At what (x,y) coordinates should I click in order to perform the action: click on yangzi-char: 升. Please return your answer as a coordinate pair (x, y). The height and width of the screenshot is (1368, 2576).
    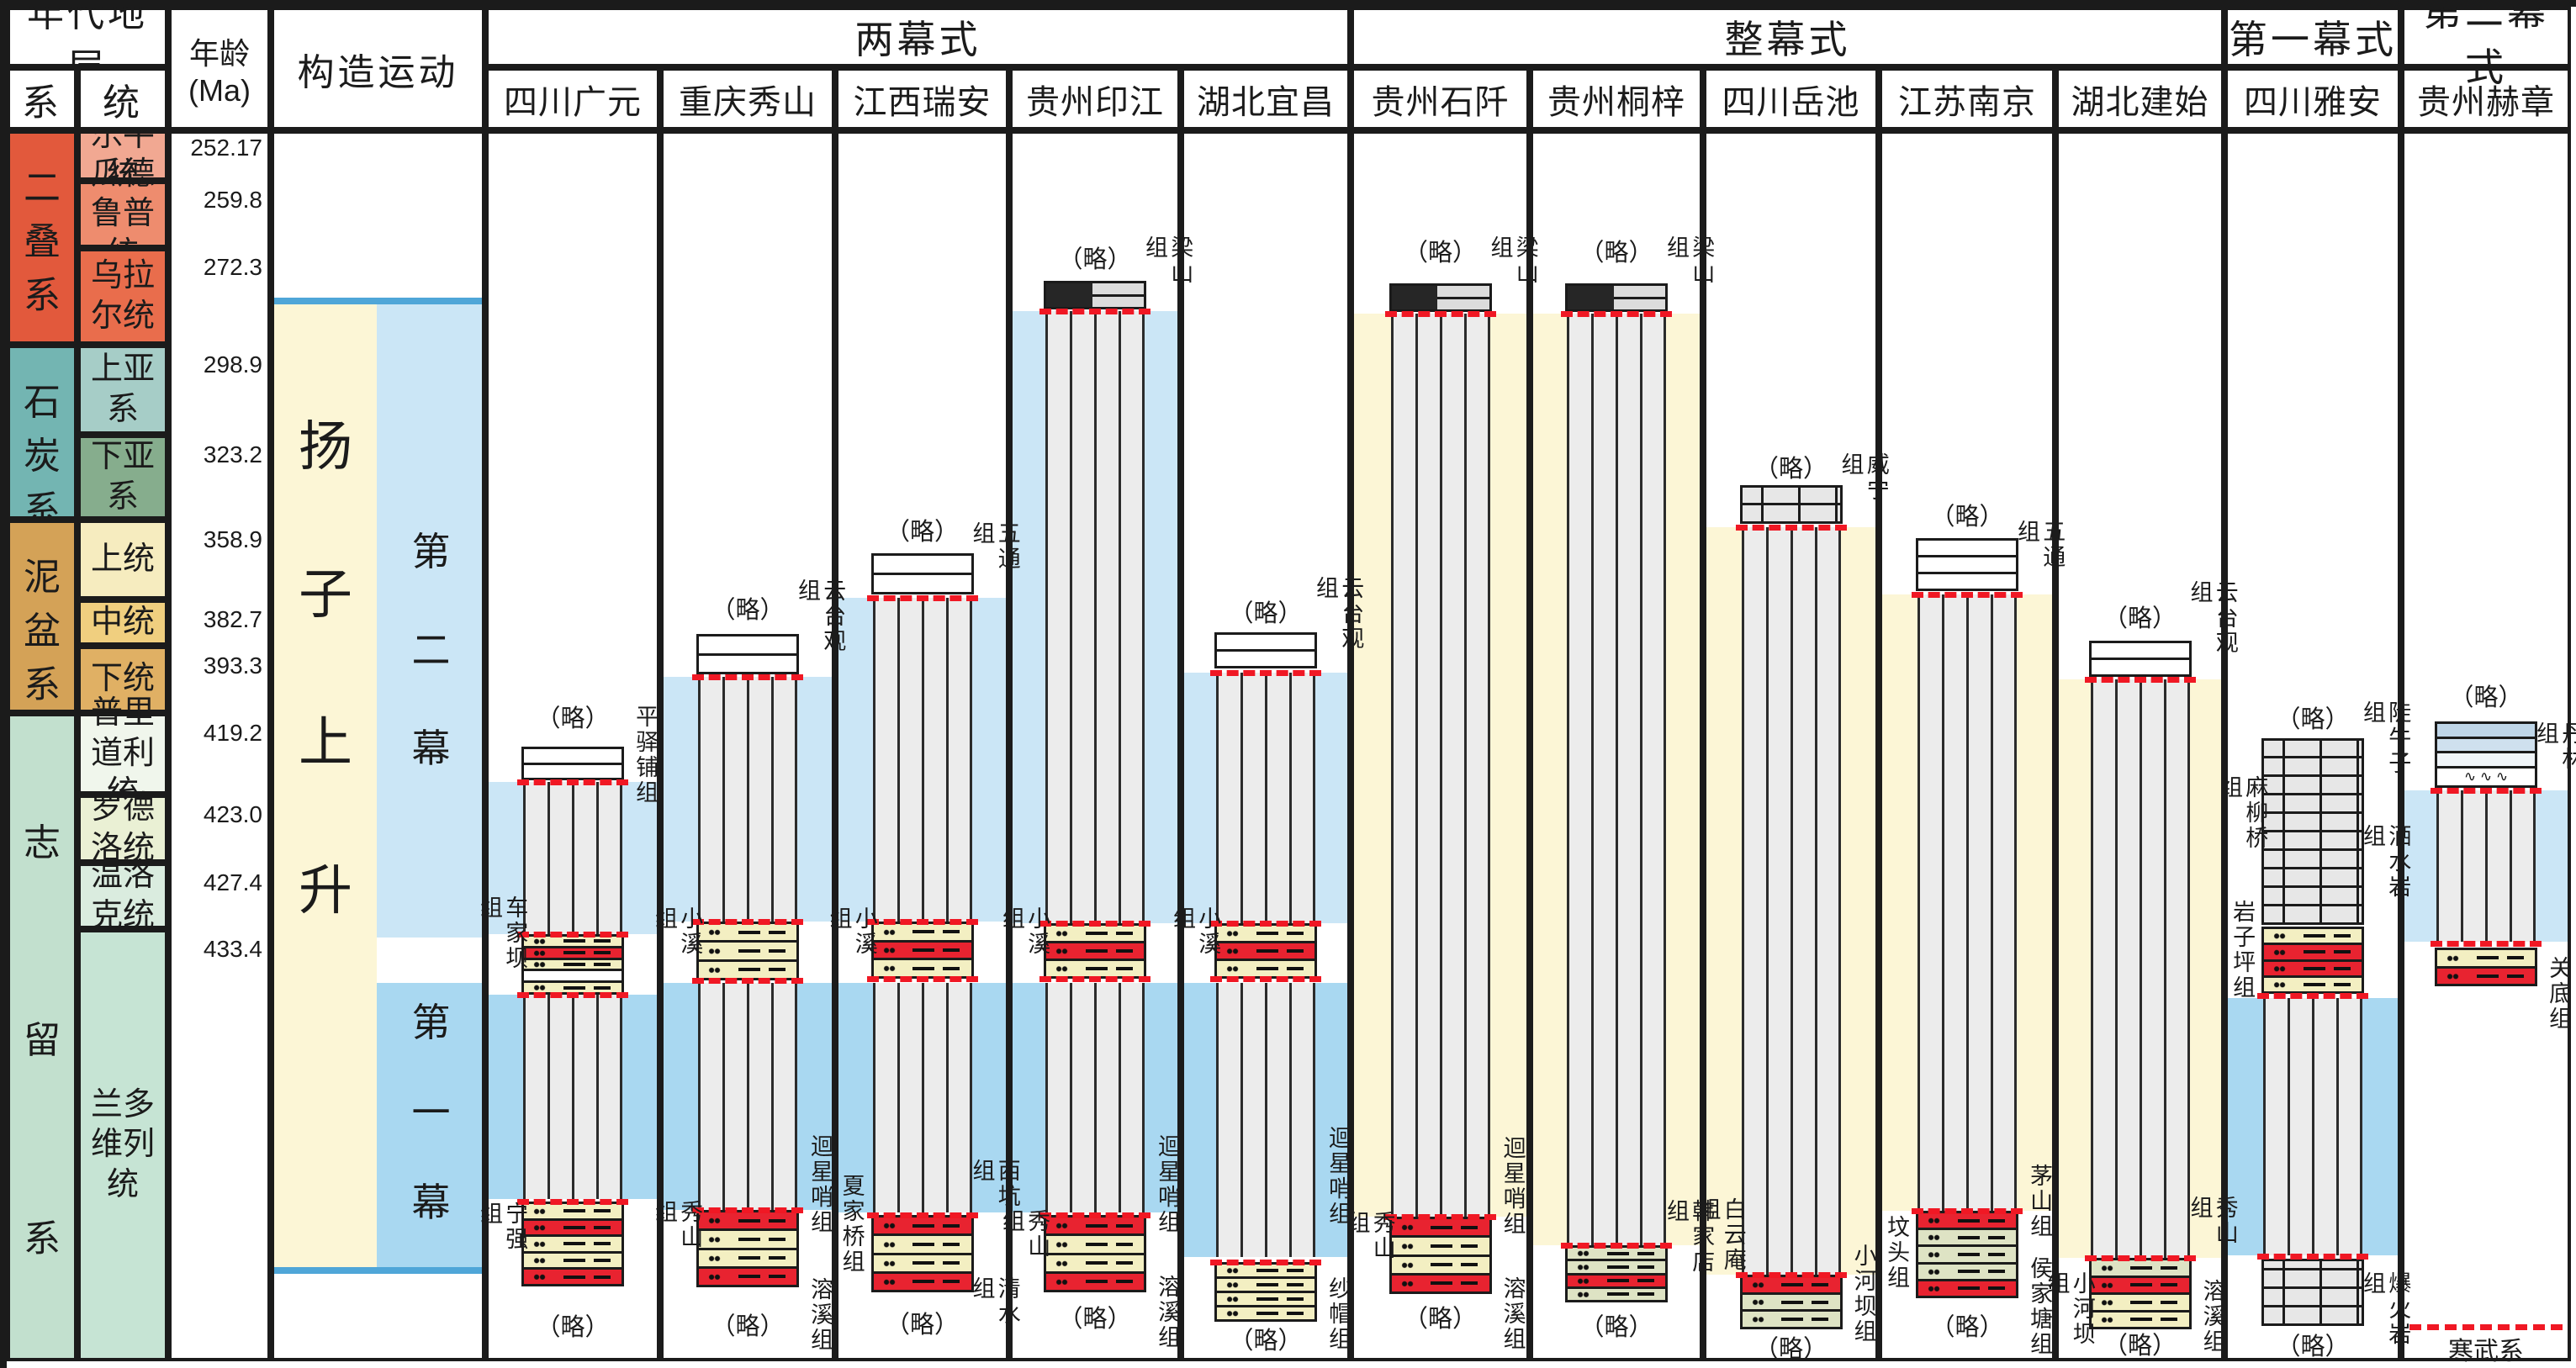
    Looking at the image, I should click on (325, 890).